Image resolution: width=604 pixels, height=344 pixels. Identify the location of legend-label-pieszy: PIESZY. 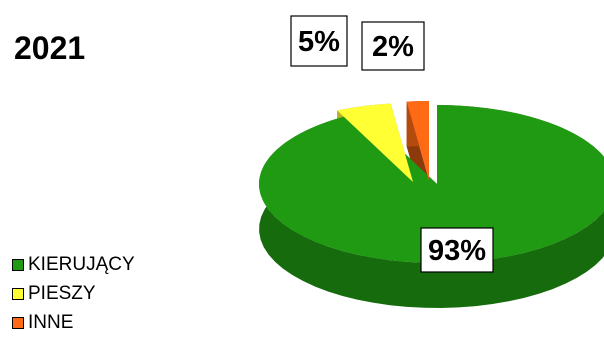
(62, 293).